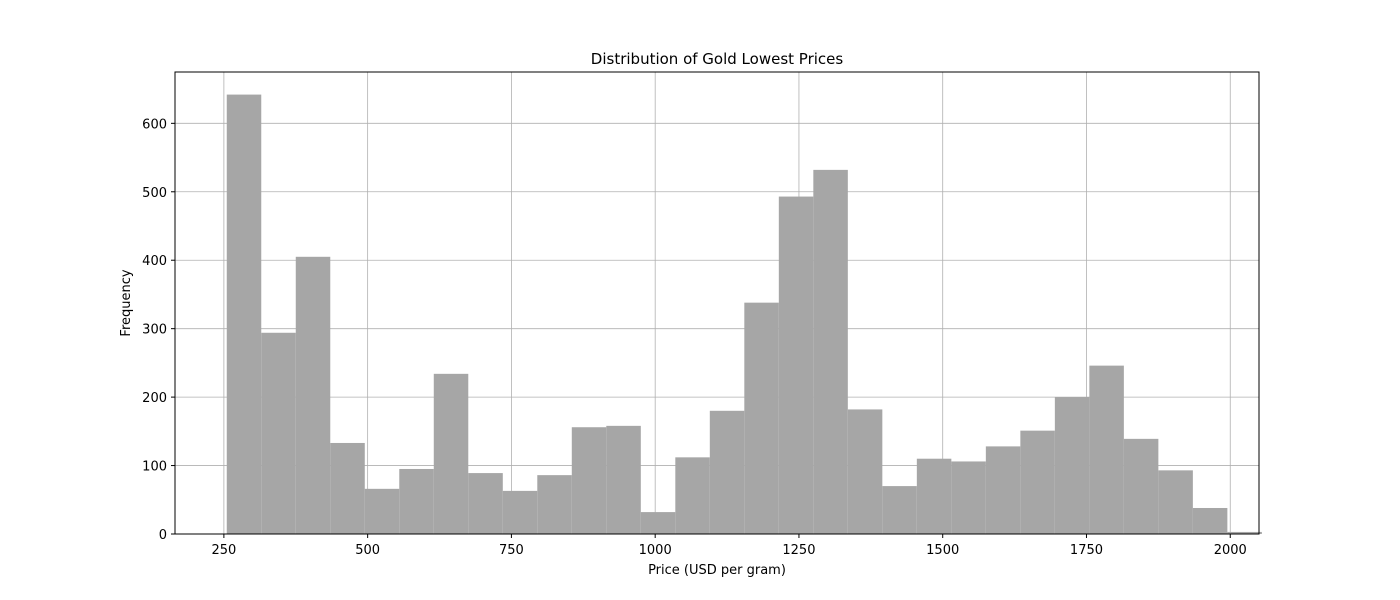 Image resolution: width=1400 pixels, height=600 pixels. What do you see at coordinates (163, 535) in the screenshot?
I see `y-tick-label: 0` at bounding box center [163, 535].